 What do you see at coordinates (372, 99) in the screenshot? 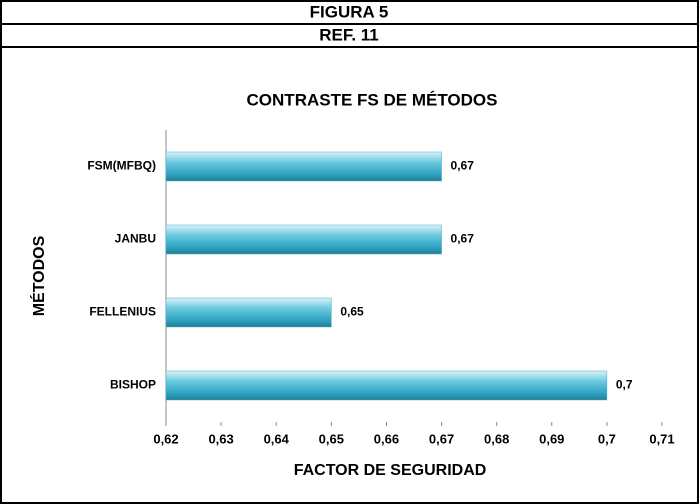
I see `chart-title: CONTRASTE FS DE MÉTODOS` at bounding box center [372, 99].